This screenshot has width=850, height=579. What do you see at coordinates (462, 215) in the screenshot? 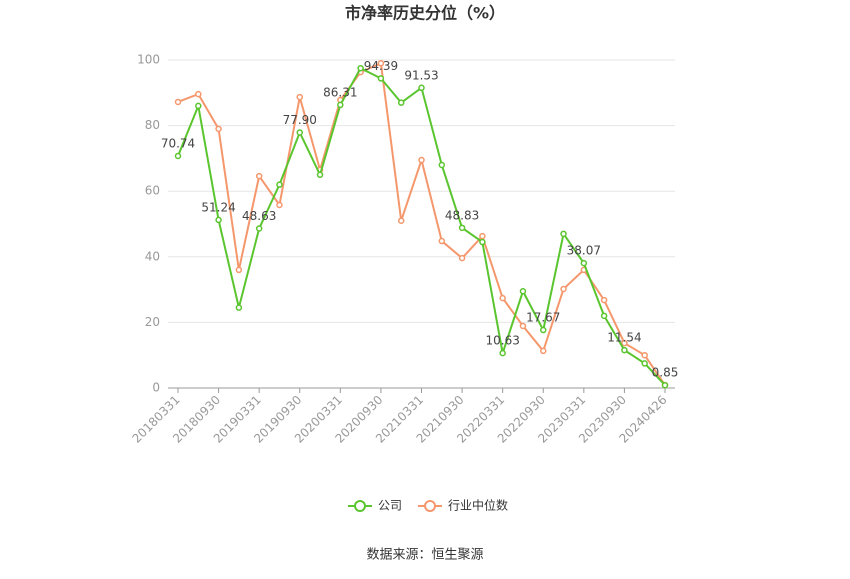
I see `data-label: 48.83` at bounding box center [462, 215].